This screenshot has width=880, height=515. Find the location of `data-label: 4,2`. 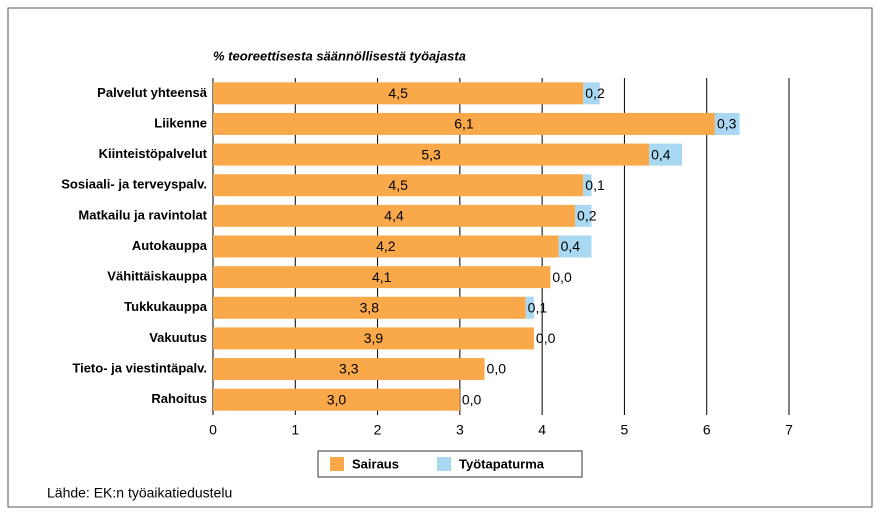

data-label: 4,2 is located at coordinates (386, 246).